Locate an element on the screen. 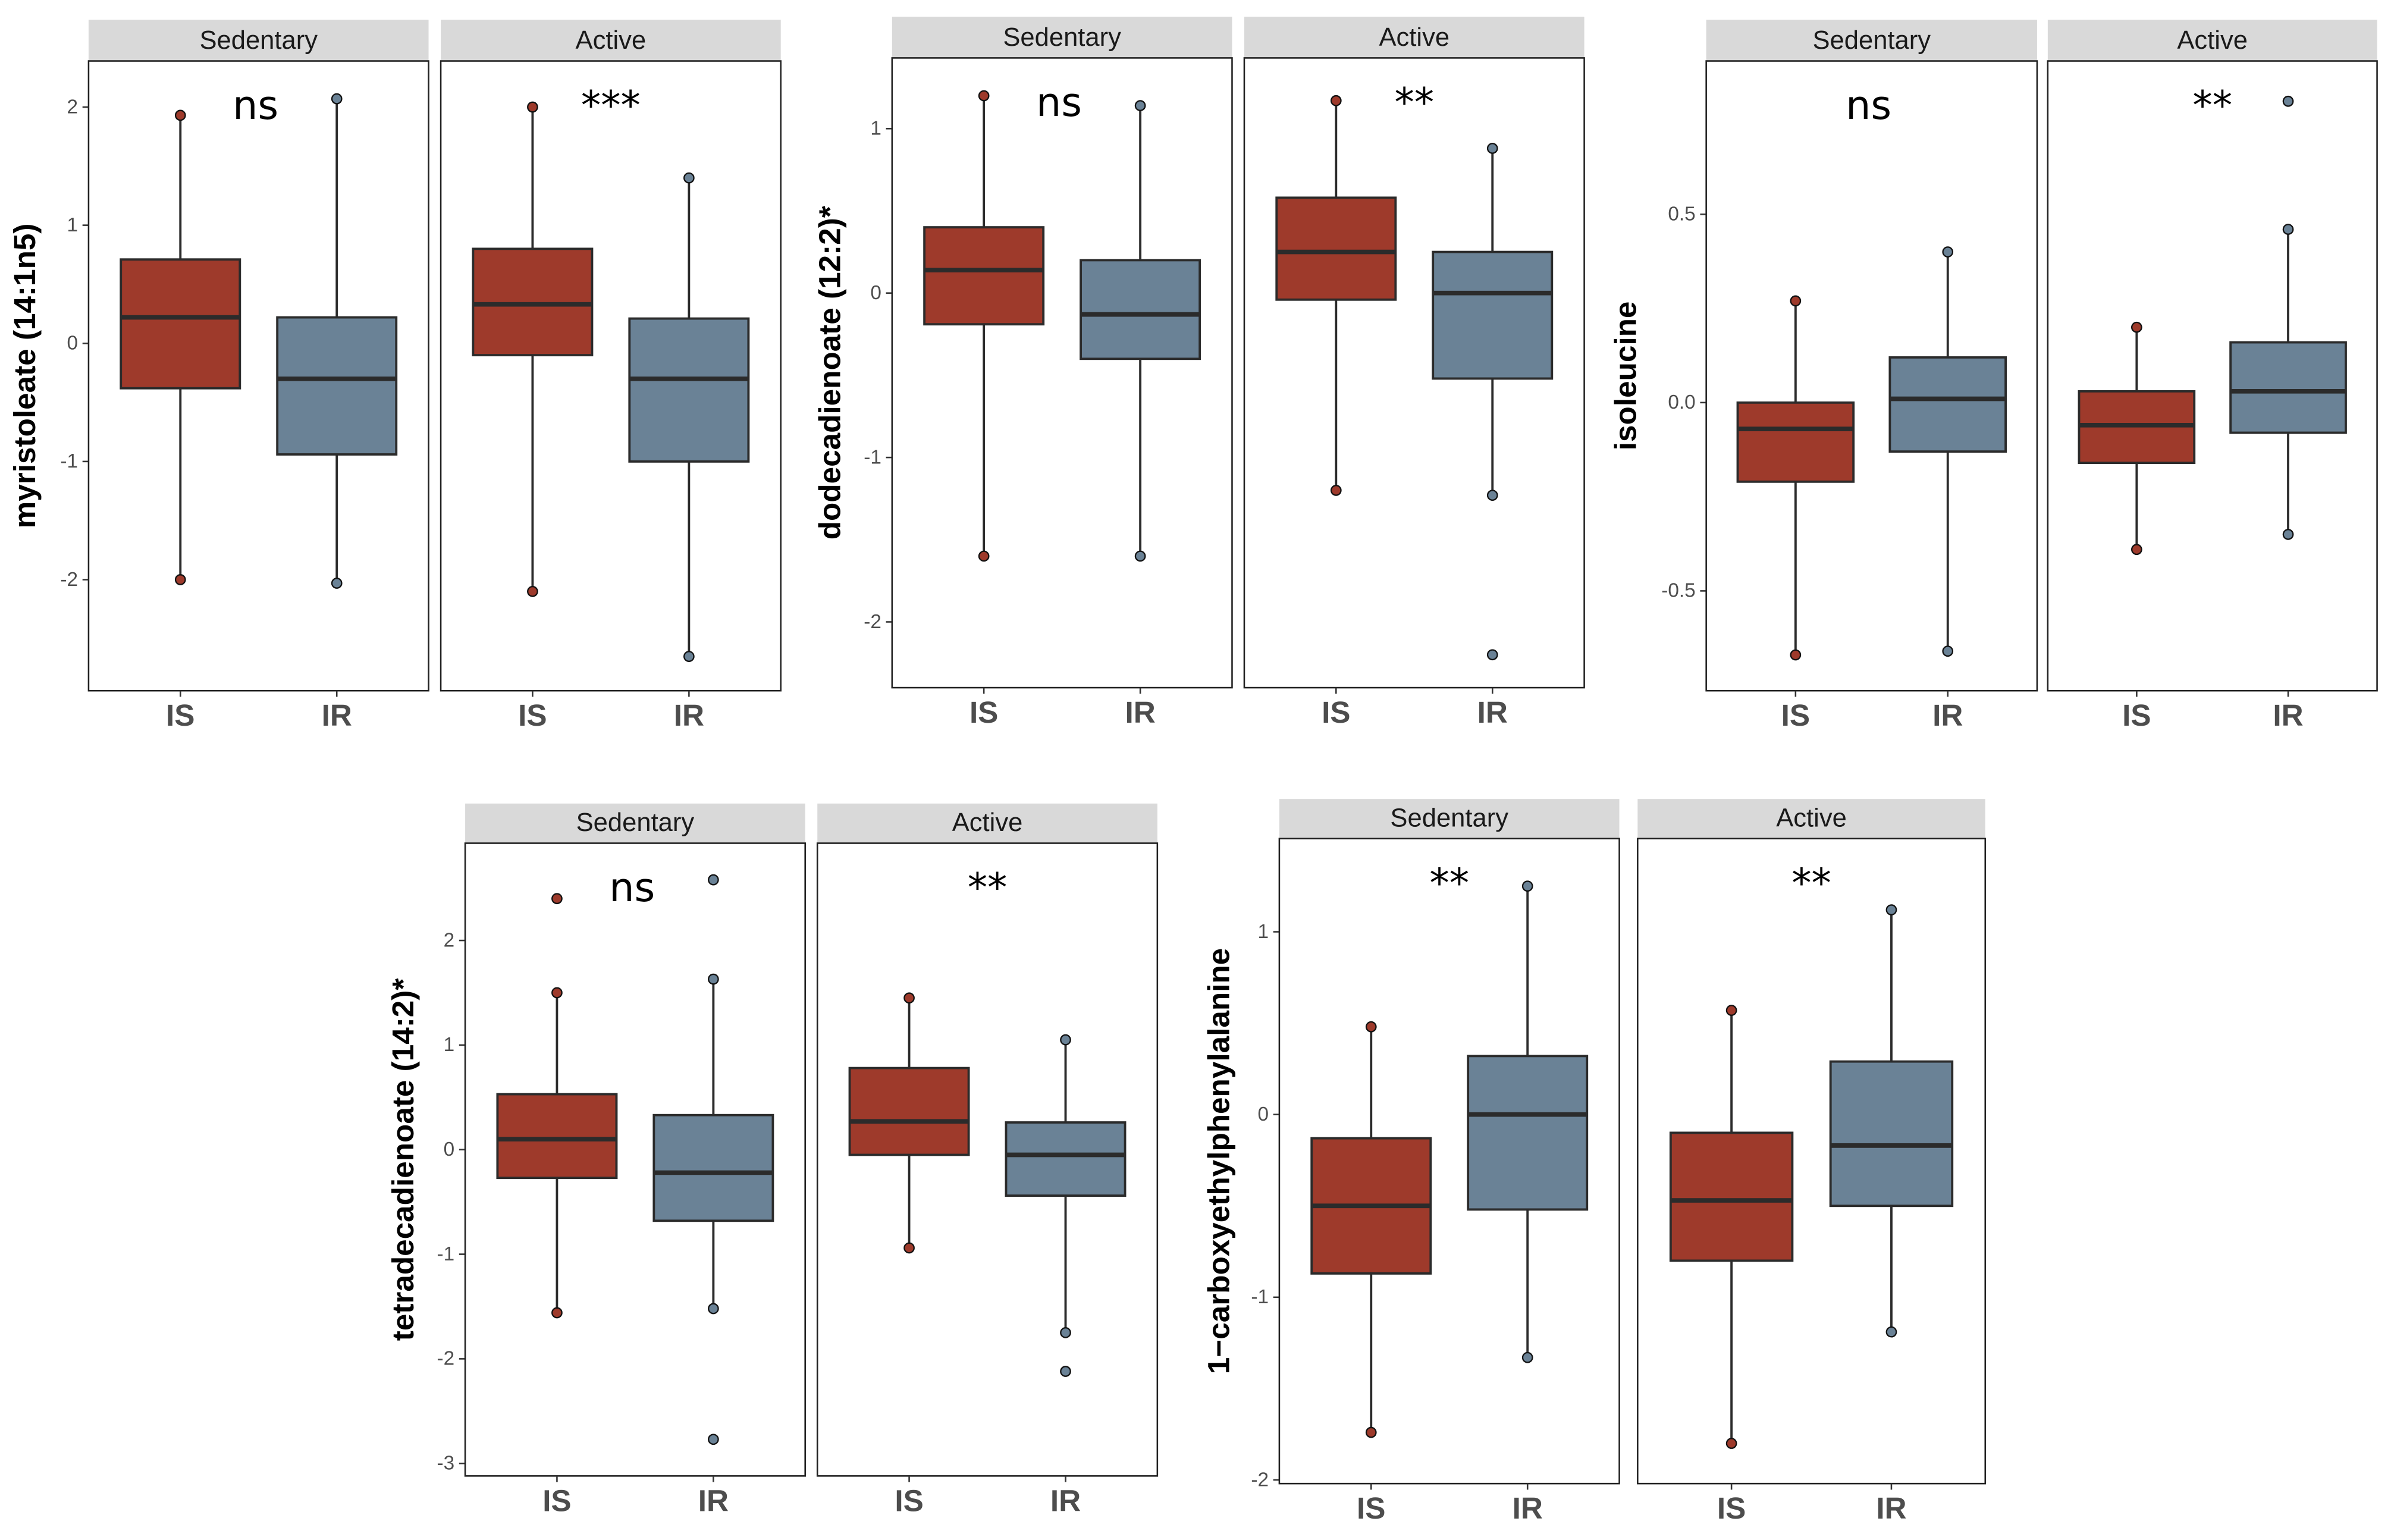  facet-sedentary: Sedentary ** IS IR is located at coordinates (1449, 1162).